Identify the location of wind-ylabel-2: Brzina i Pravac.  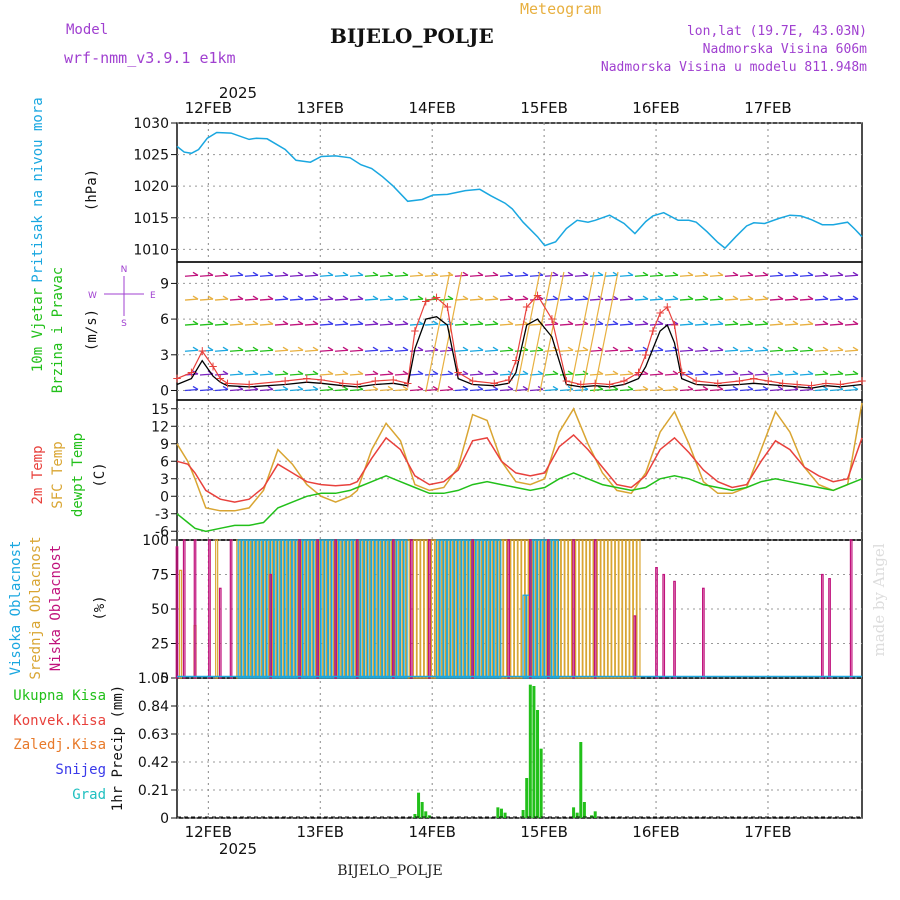
(58, 330).